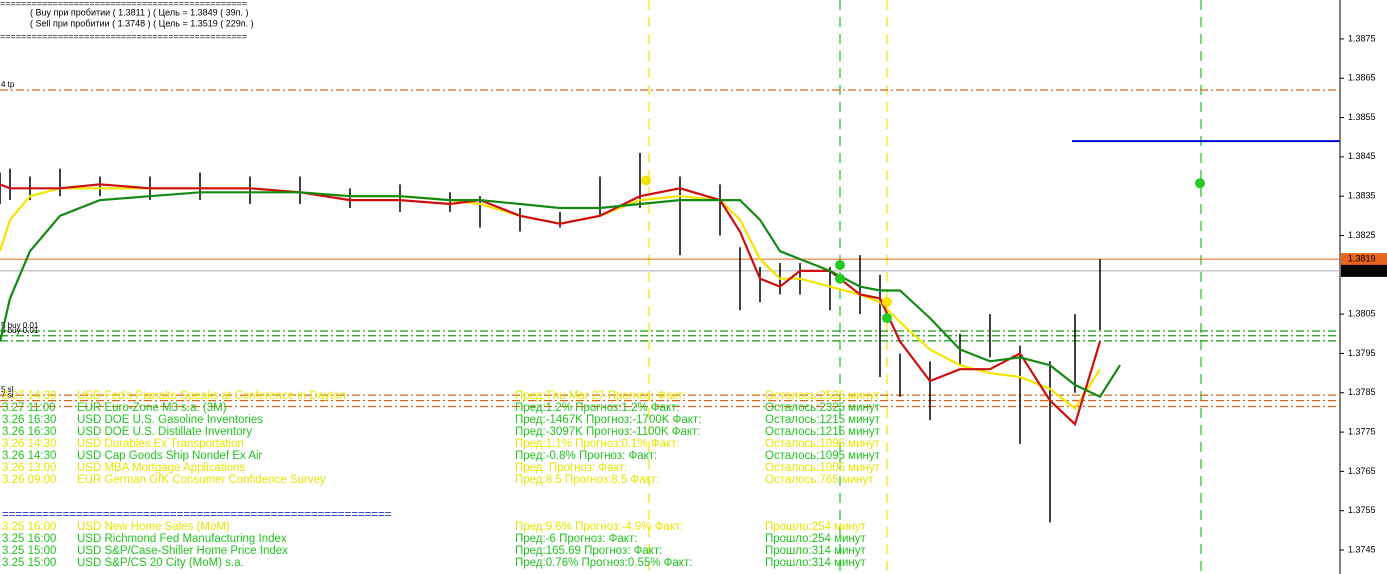  What do you see at coordinates (7, 389) in the screenshot?
I see `level-label: 5 sl` at bounding box center [7, 389].